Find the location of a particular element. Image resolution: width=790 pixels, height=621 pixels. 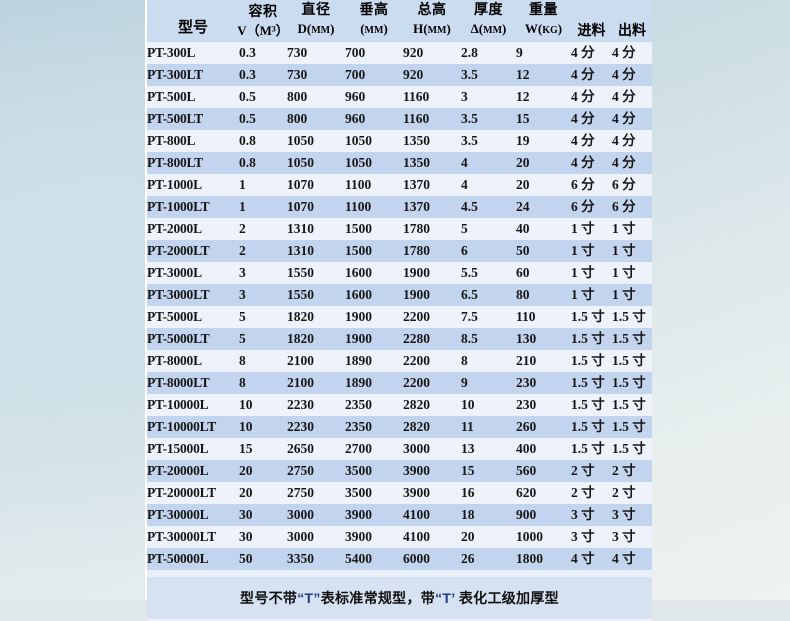

col-header-weight: 重量 W(KG) is located at coordinates (543, 21).